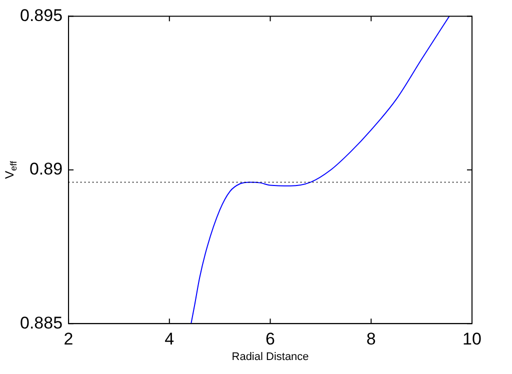  What do you see at coordinates (69, 338) in the screenshot?
I see `x-tick-label: 2` at bounding box center [69, 338].